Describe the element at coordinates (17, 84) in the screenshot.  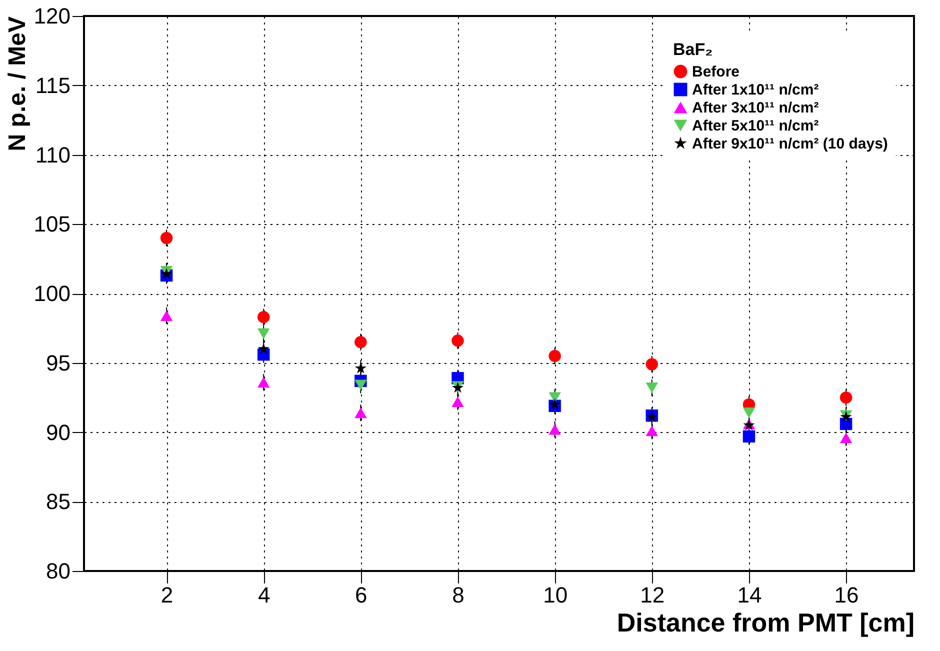
I see `y-axis-title: N p.e. / MeV` at that location.